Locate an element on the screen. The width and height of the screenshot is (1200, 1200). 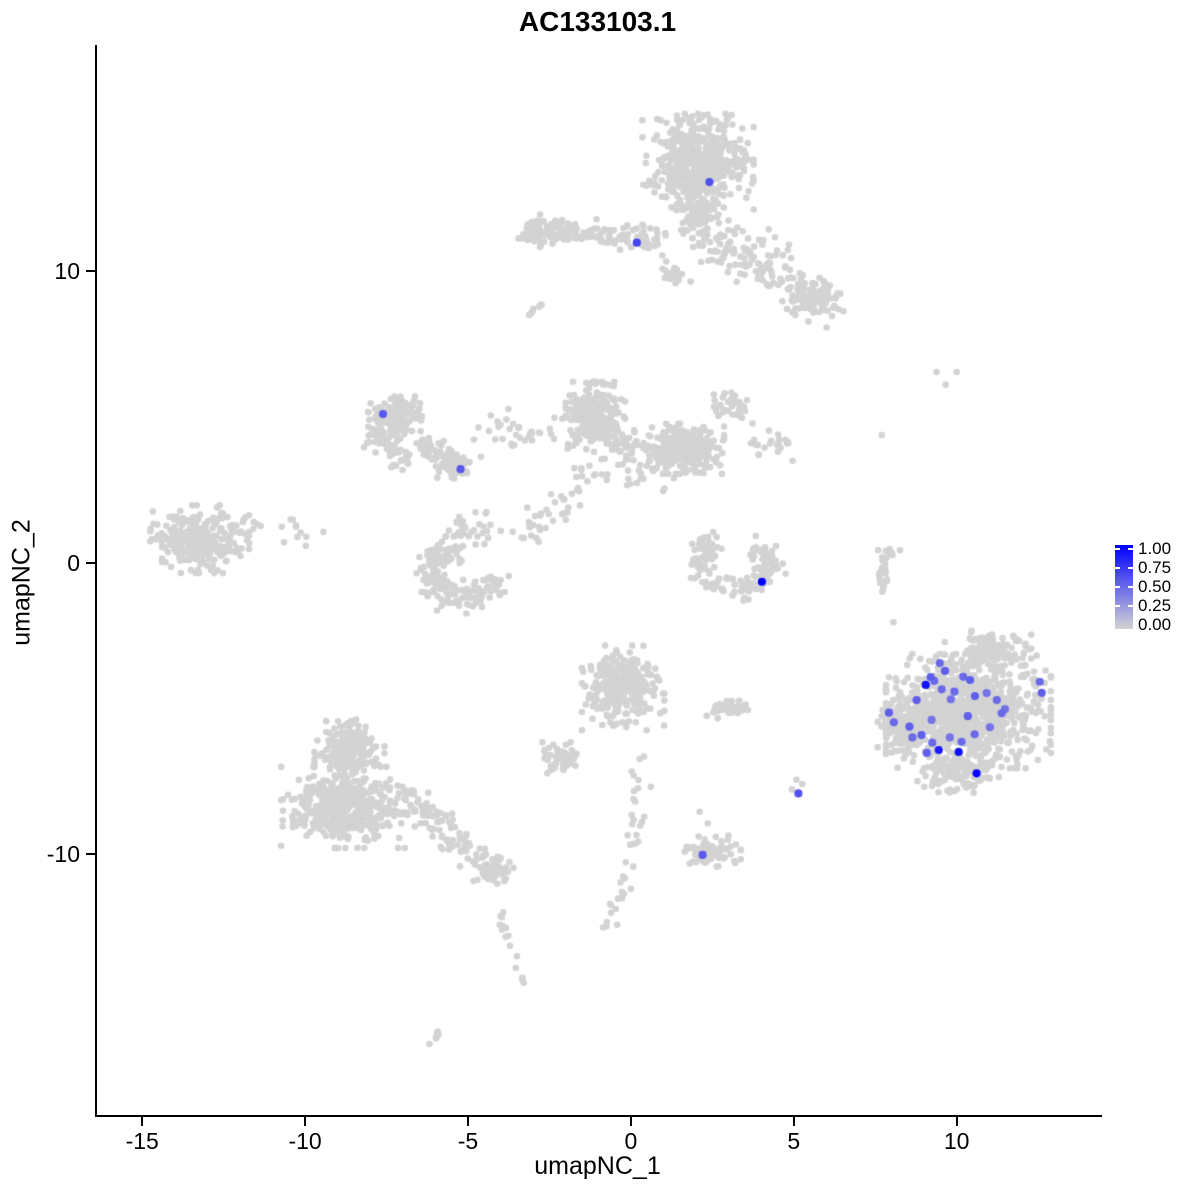
expression-colorbar: 1.00 0.75 0.50 0.25 0.00 is located at coordinates (1155, 587).